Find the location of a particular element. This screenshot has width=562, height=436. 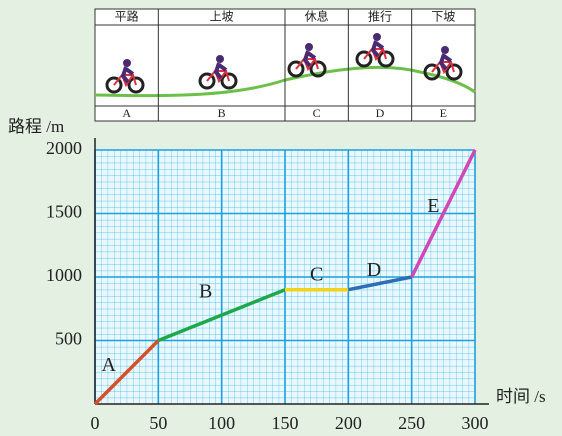

segment-label: D is located at coordinates (374, 270).